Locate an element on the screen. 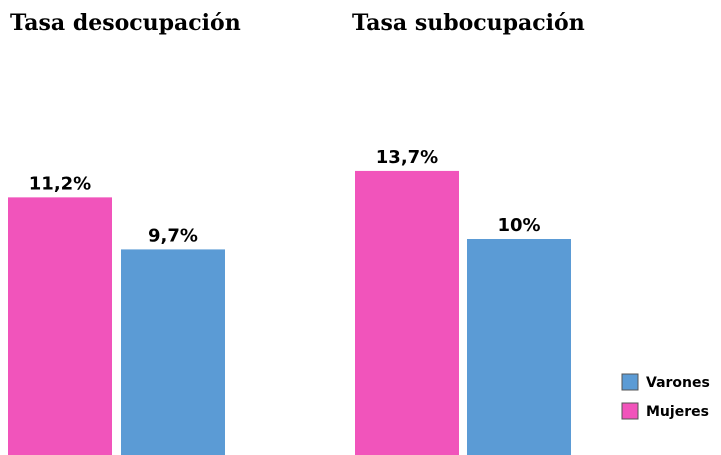 The height and width of the screenshot is (455, 721). chart-title: Tasa subocupación is located at coordinates (468, 23).